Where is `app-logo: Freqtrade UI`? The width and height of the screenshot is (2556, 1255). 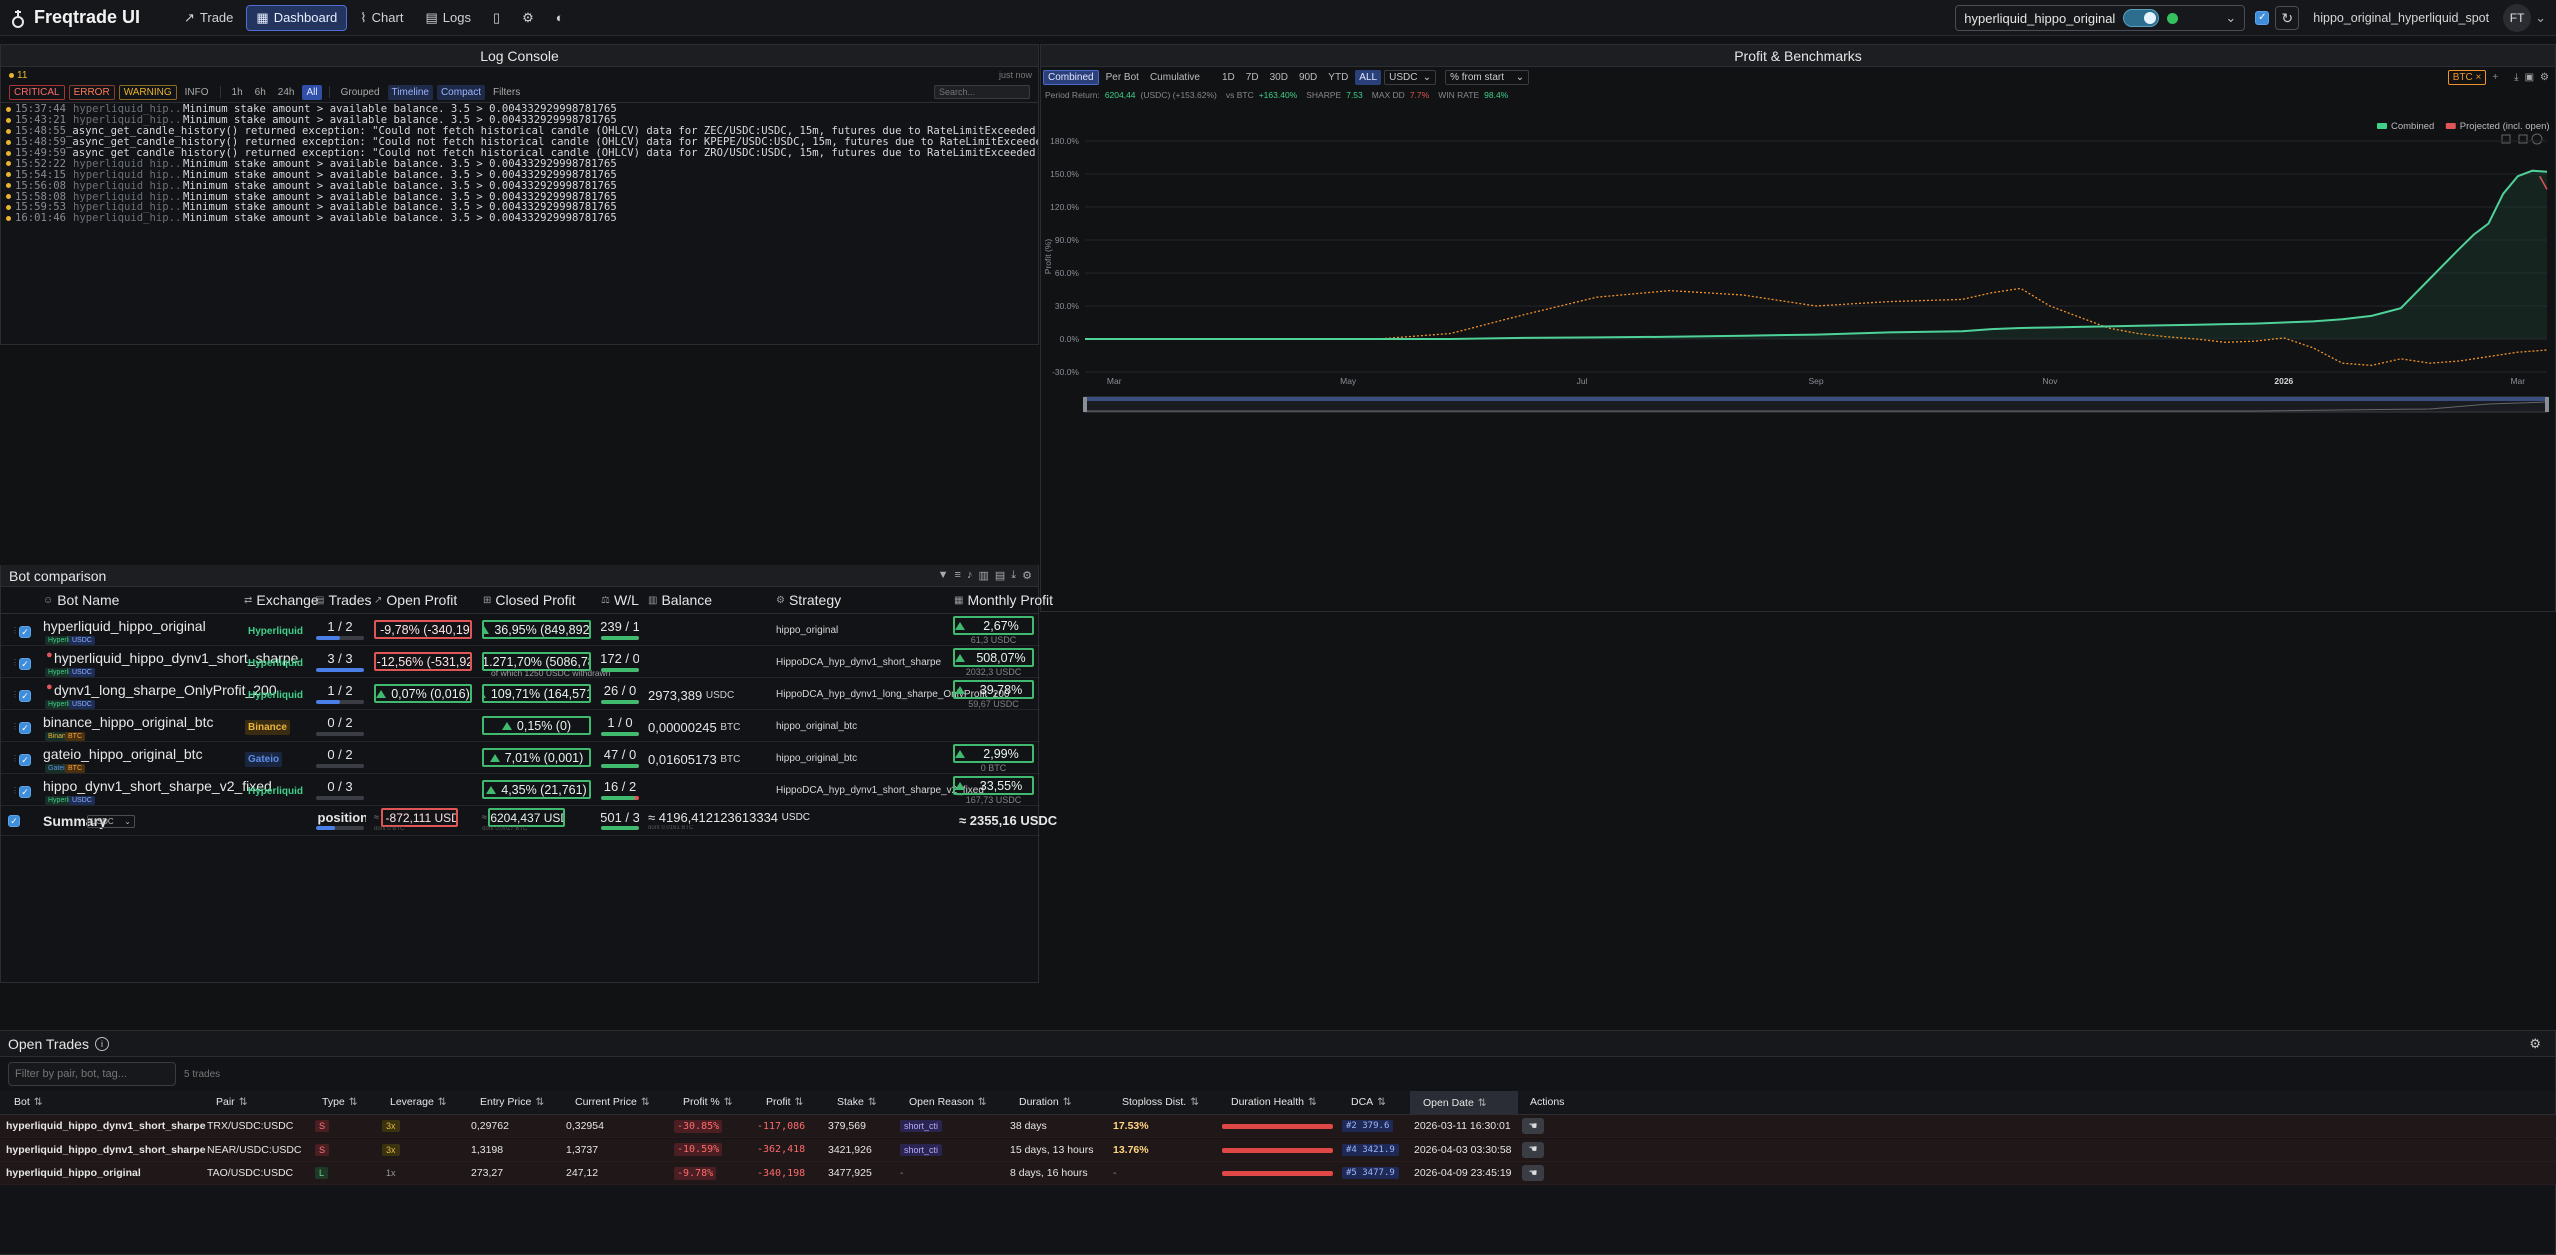
app-logo: Freqtrade UI is located at coordinates (92, 17).